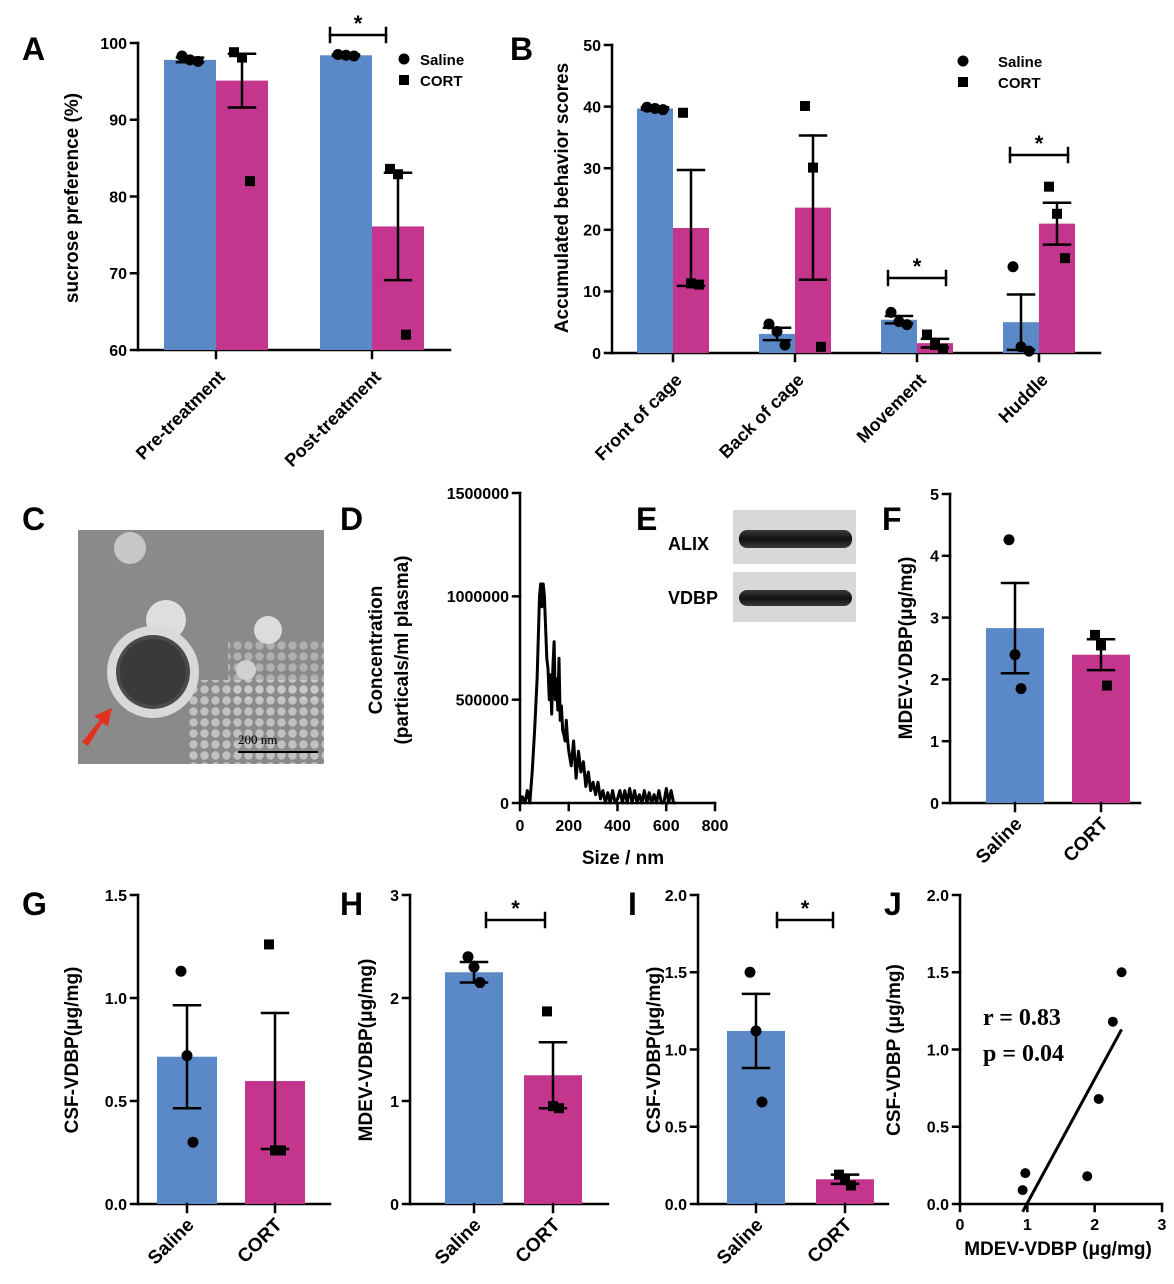  What do you see at coordinates (592, 292) in the screenshot?
I see `B-y-tick-label: 10` at bounding box center [592, 292].